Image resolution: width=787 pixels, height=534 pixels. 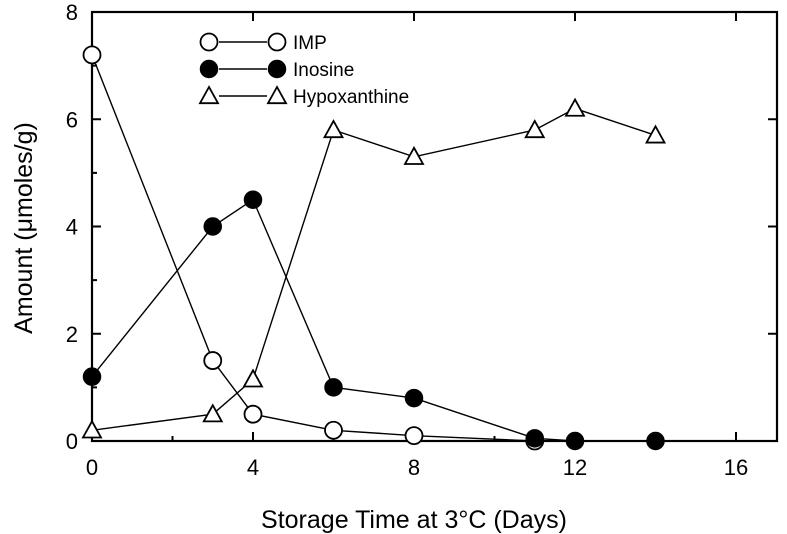 What do you see at coordinates (414, 467) in the screenshot?
I see `x-tick-label: 8` at bounding box center [414, 467].